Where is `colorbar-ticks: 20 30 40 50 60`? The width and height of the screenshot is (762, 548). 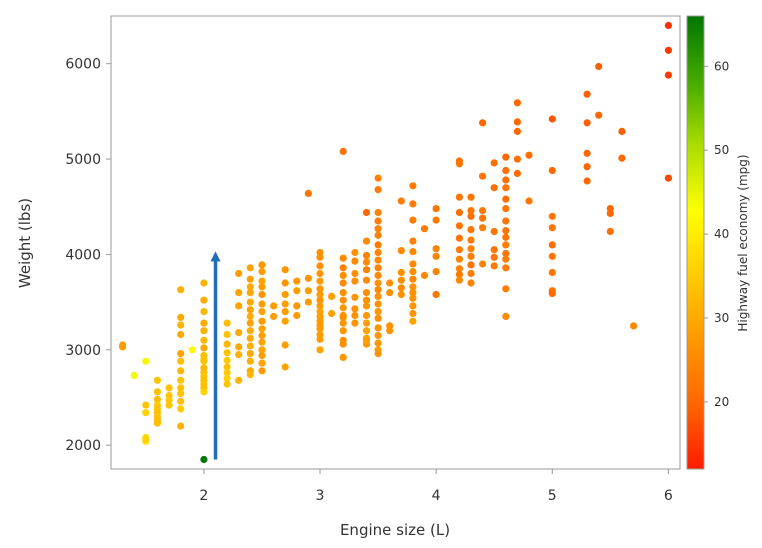
colorbar-ticks: 20 30 40 50 60 is located at coordinates (716, 234).